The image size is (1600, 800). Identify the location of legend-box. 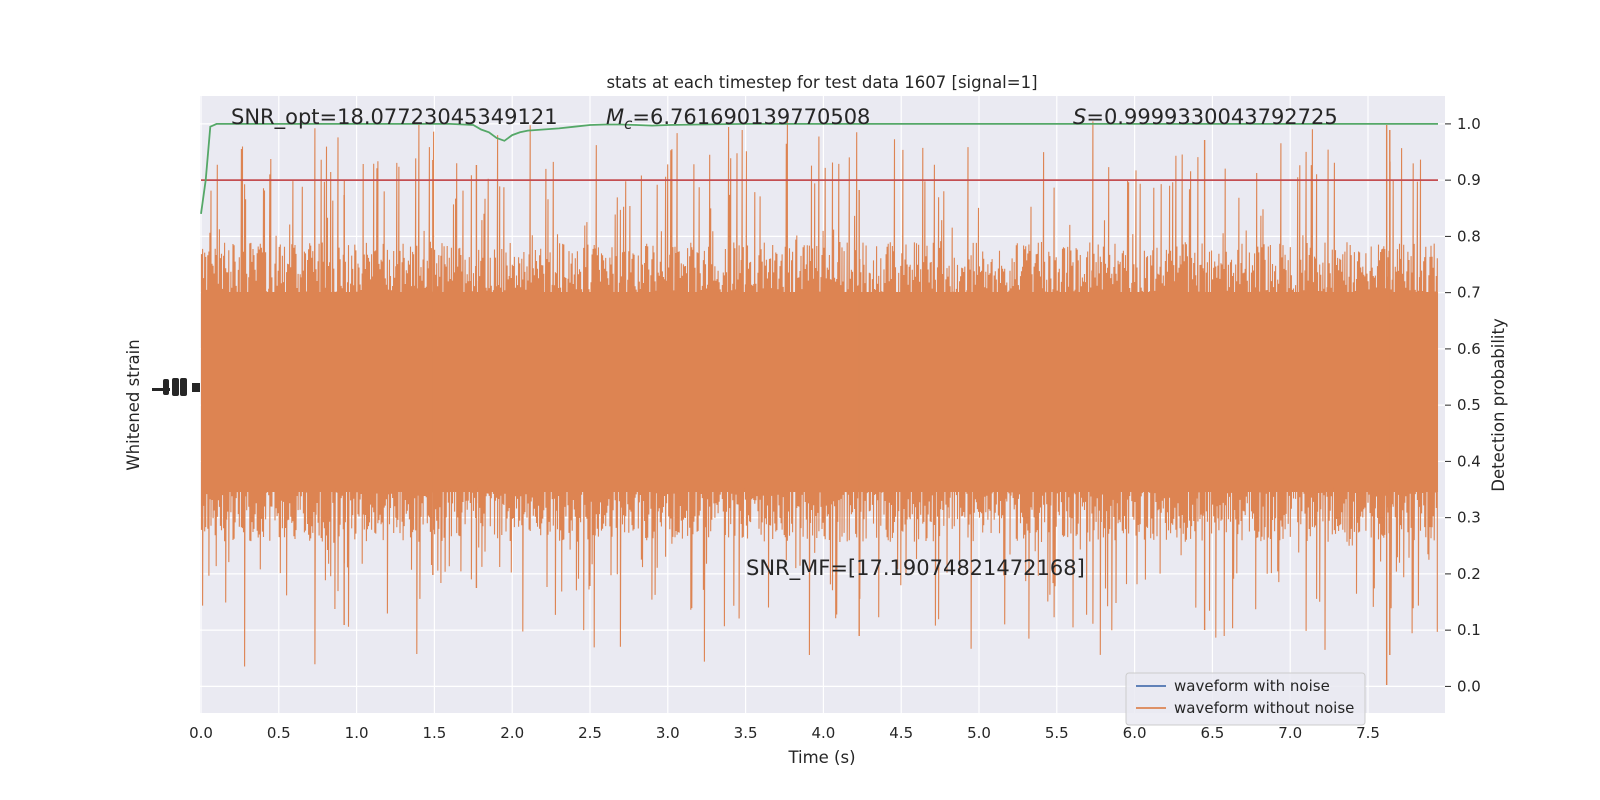
(1245, 699).